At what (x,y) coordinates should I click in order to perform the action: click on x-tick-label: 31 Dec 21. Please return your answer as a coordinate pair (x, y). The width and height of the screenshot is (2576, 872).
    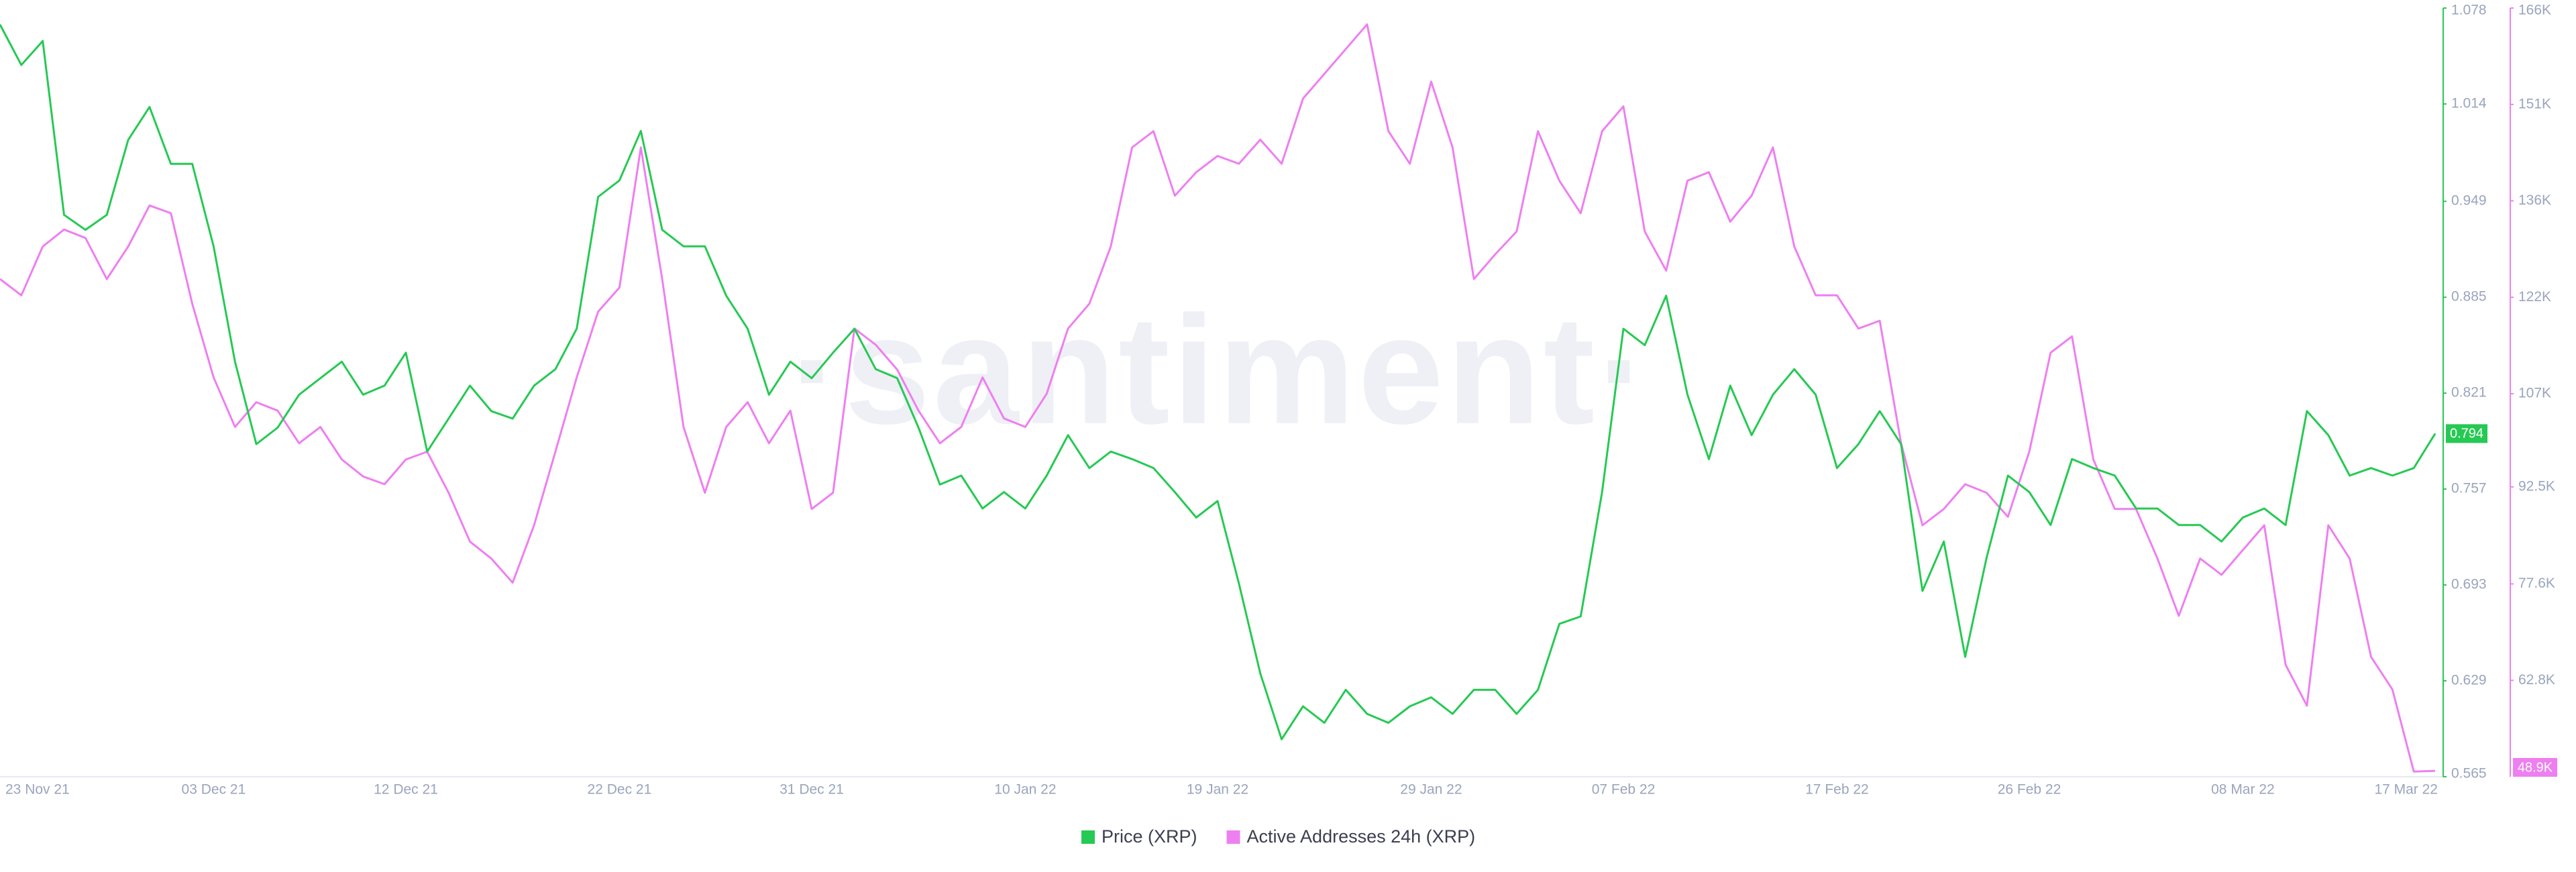
    Looking at the image, I should click on (812, 790).